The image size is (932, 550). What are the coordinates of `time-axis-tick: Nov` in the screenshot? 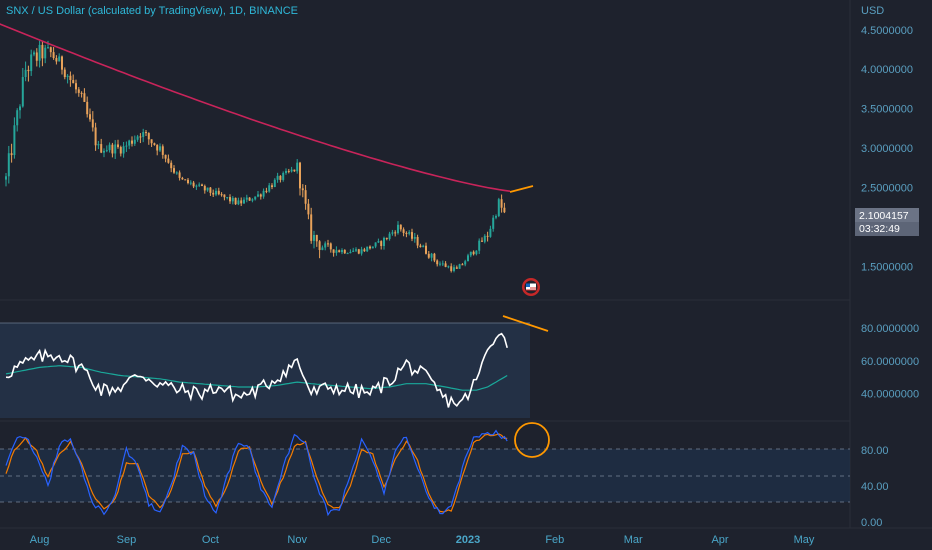 It's located at (297, 540).